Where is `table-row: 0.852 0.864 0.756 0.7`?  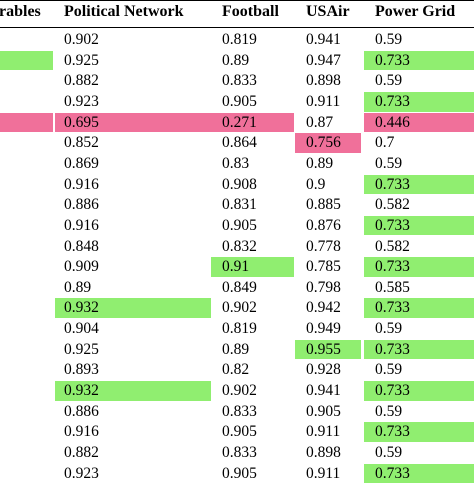
table-row: 0.852 0.864 0.756 0.7 is located at coordinates (237, 143).